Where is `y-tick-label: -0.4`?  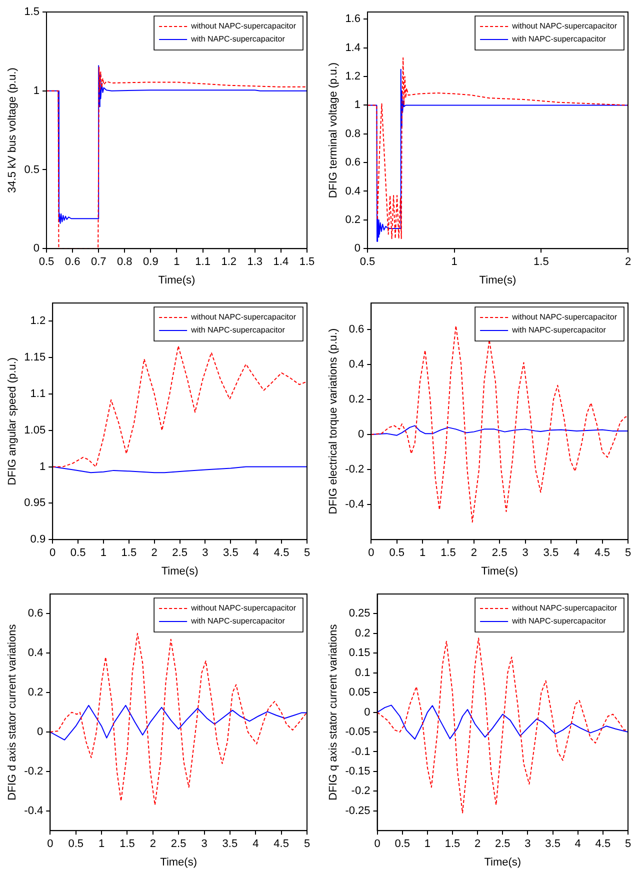 y-tick-label: -0.4 is located at coordinates (354, 504).